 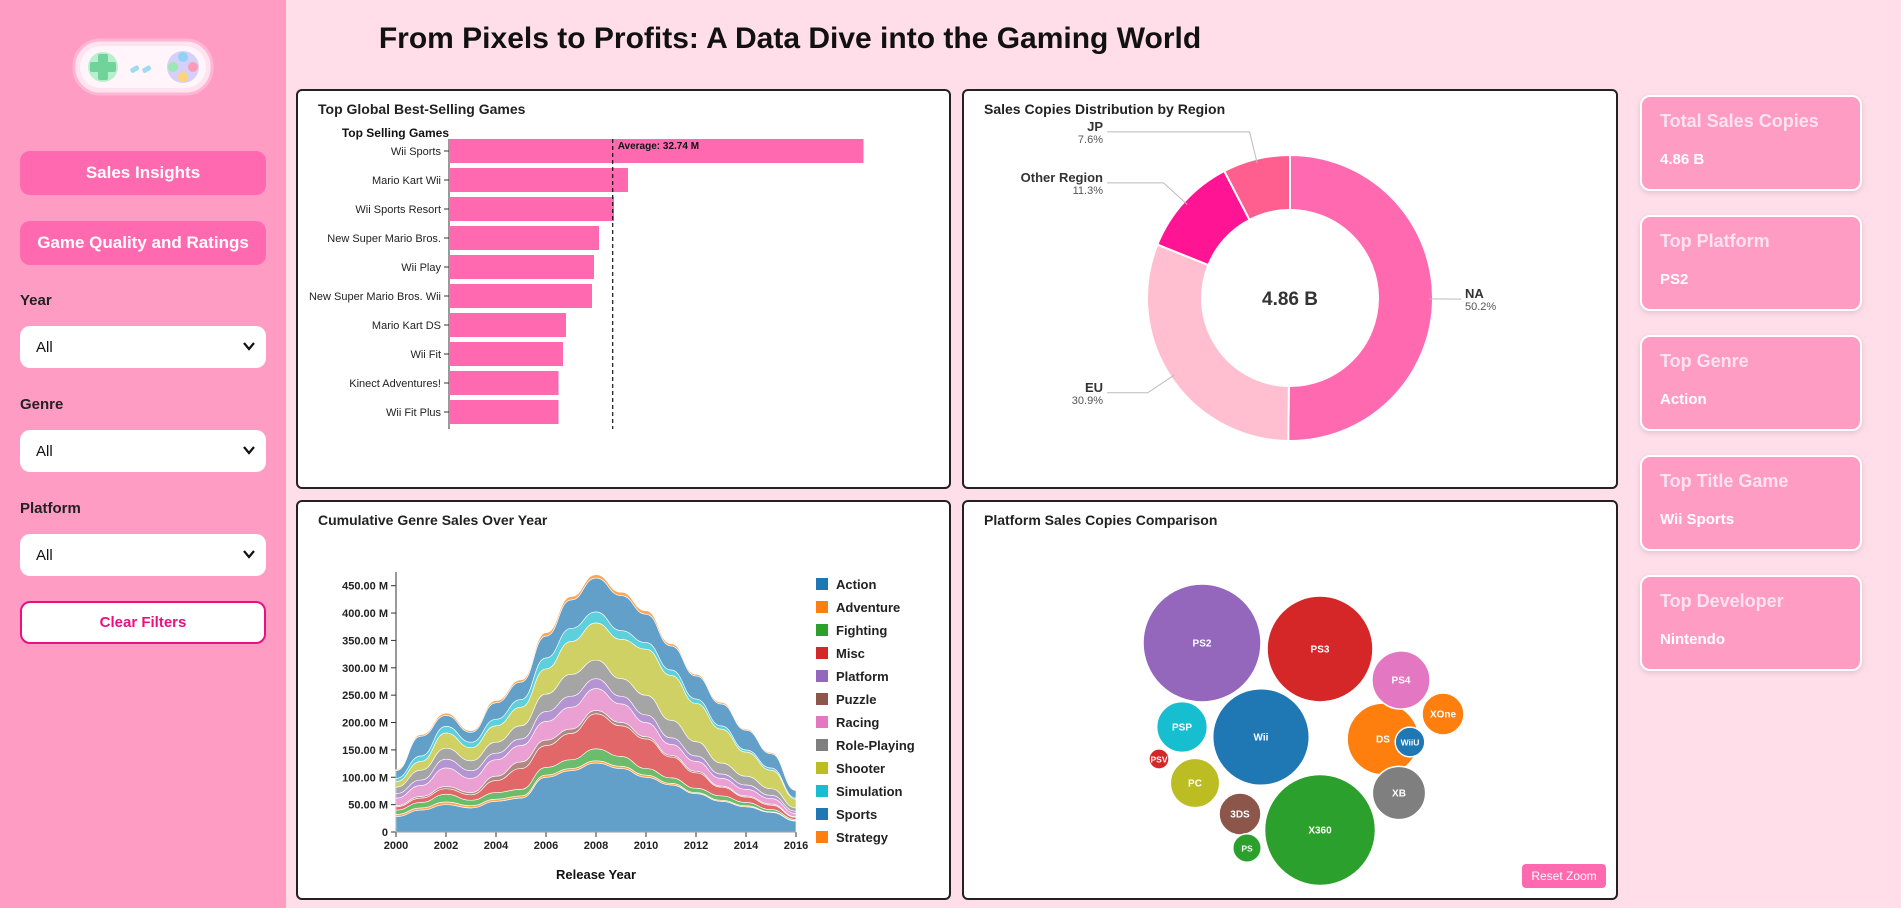 I want to click on bubble-ps3, so click(x=1320, y=649).